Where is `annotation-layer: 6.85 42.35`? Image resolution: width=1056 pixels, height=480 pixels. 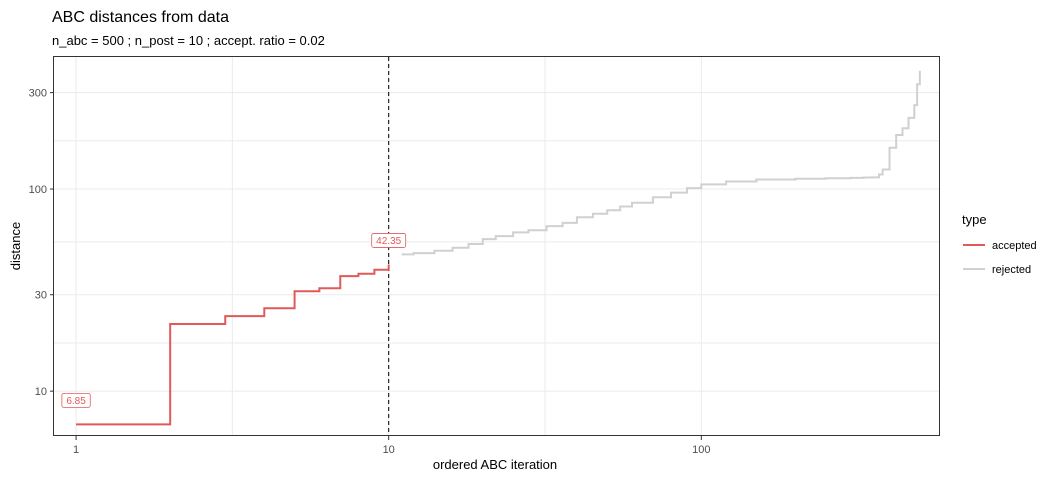 annotation-layer: 6.85 42.35 is located at coordinates (234, 320).